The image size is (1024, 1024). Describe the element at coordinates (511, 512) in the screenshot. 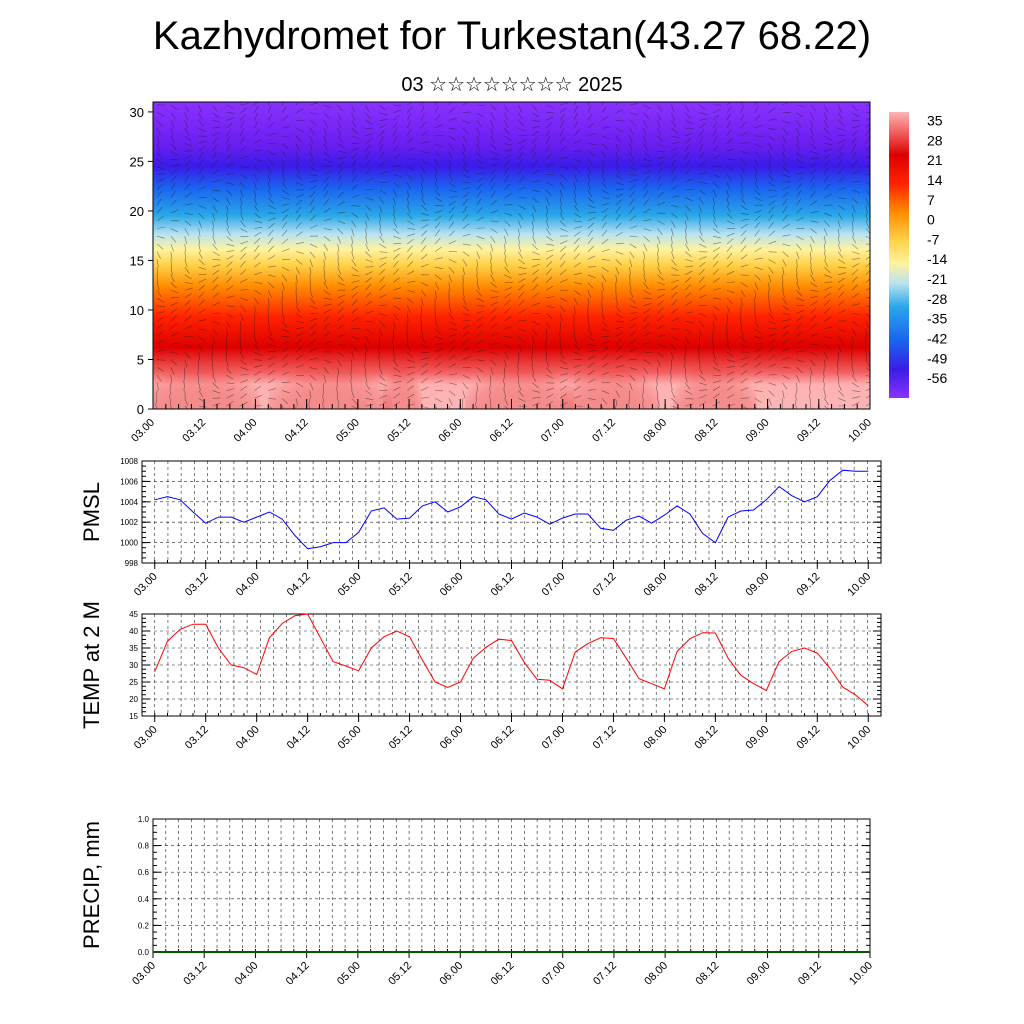

I see `pmsl-grid` at that location.